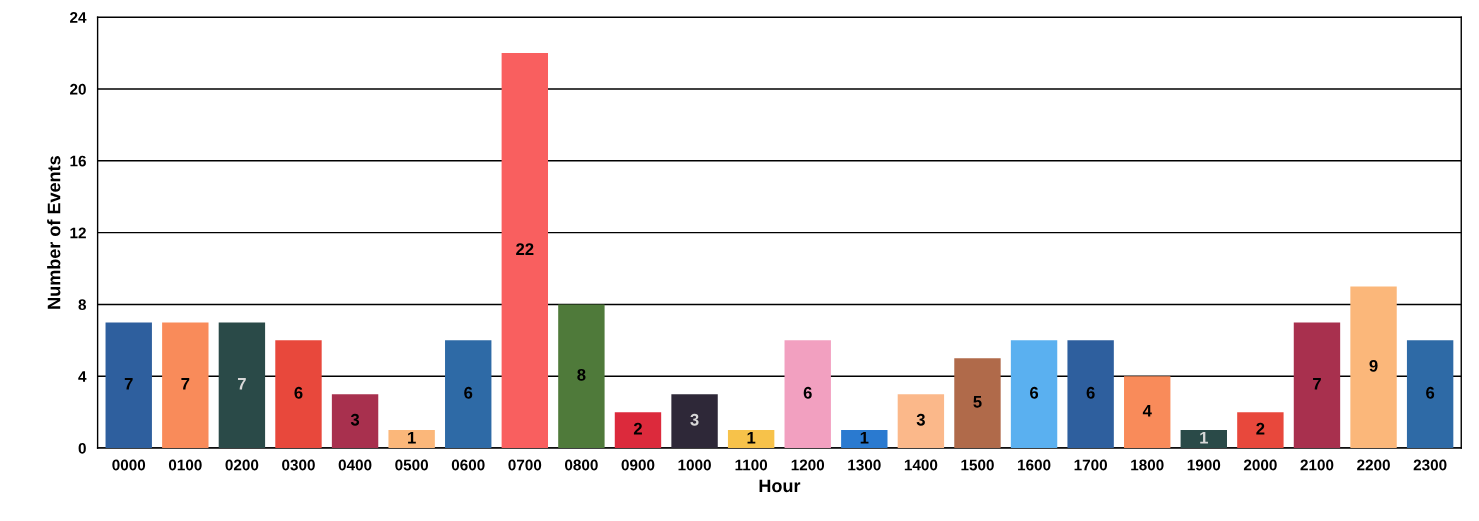 This screenshot has height=521, width=1479. I want to click on x-tick-label: 1900, so click(1204, 465).